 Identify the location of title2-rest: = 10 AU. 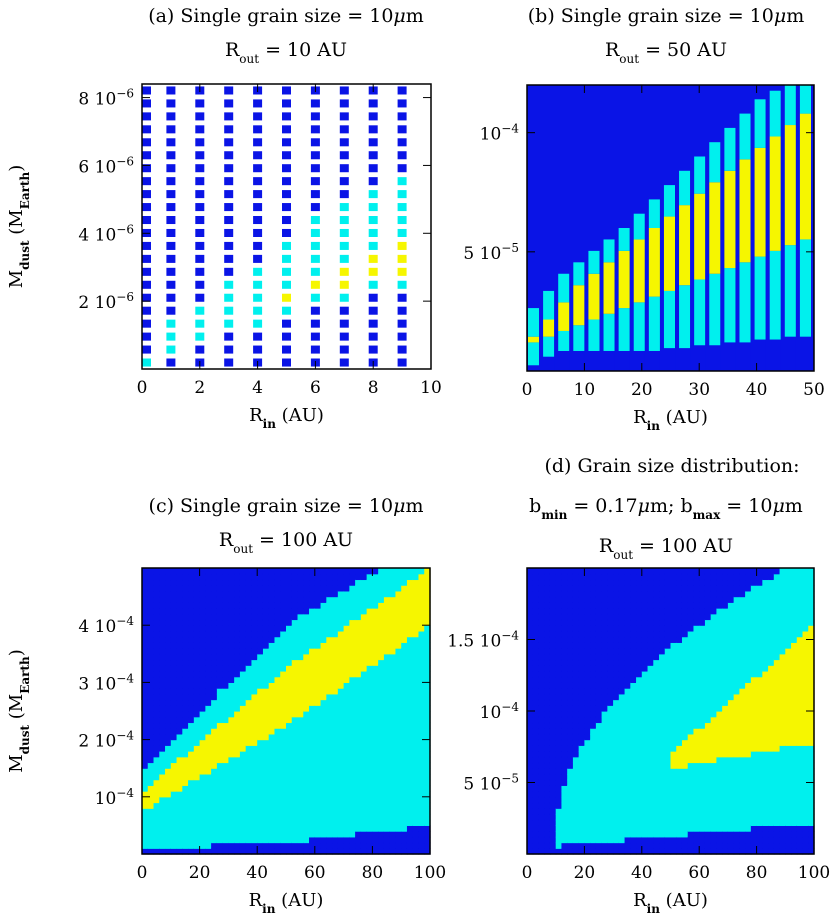
(303, 50).